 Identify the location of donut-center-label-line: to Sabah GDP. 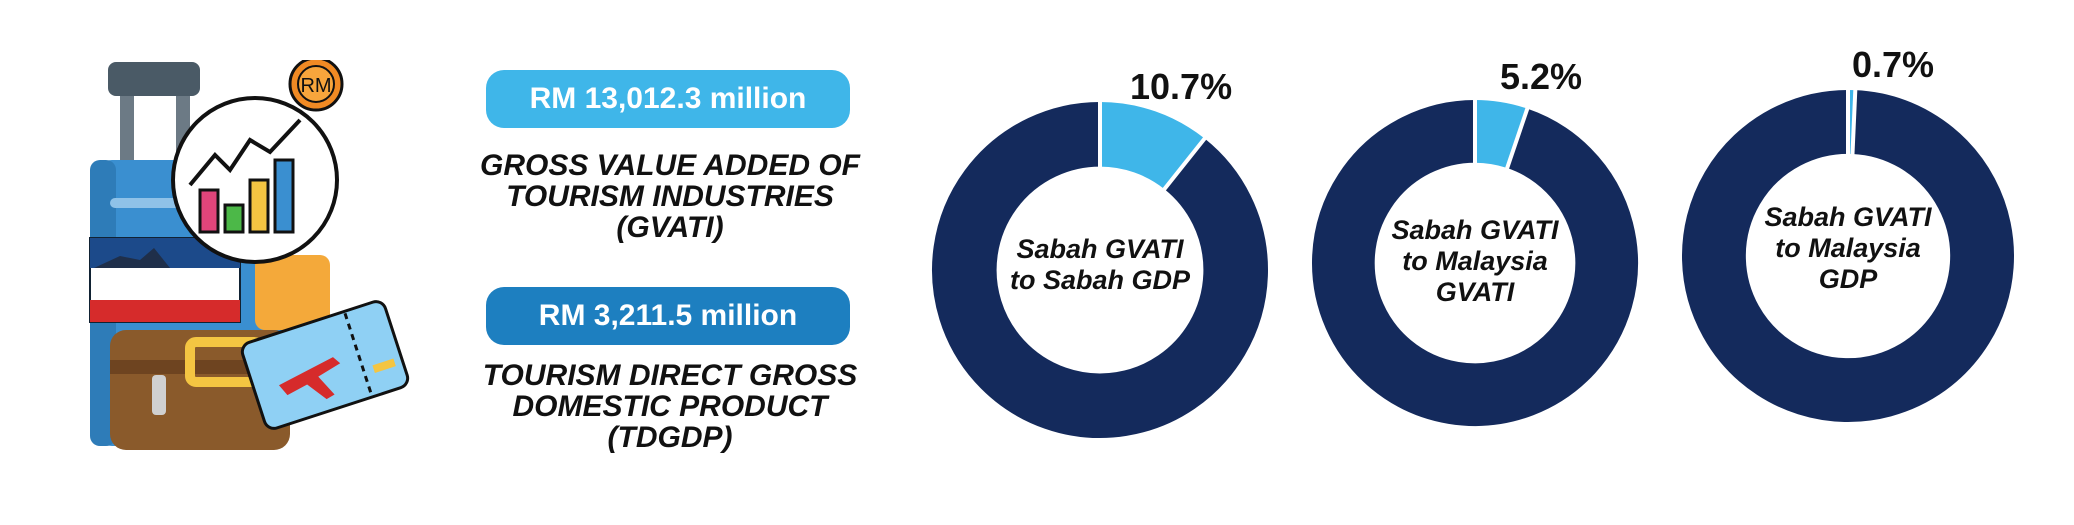
(1100, 280).